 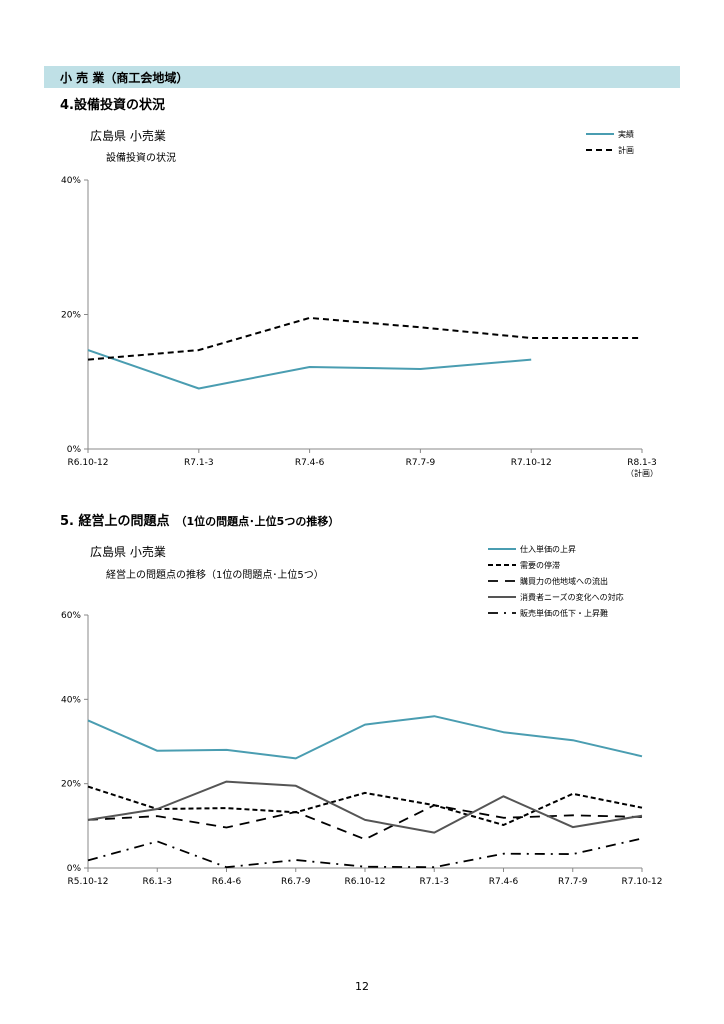 I want to click on section4-title: 4.設備投資の状況, so click(x=112, y=105).